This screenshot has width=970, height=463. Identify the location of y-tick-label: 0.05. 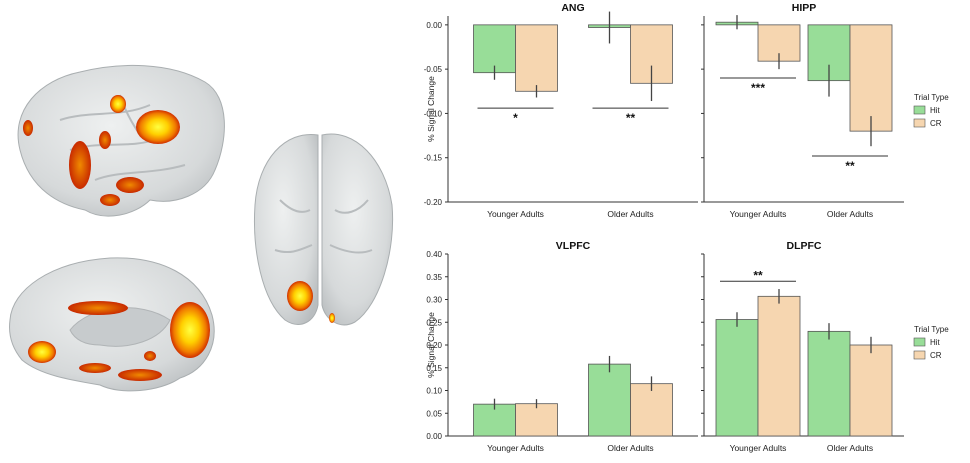
(434, 413).